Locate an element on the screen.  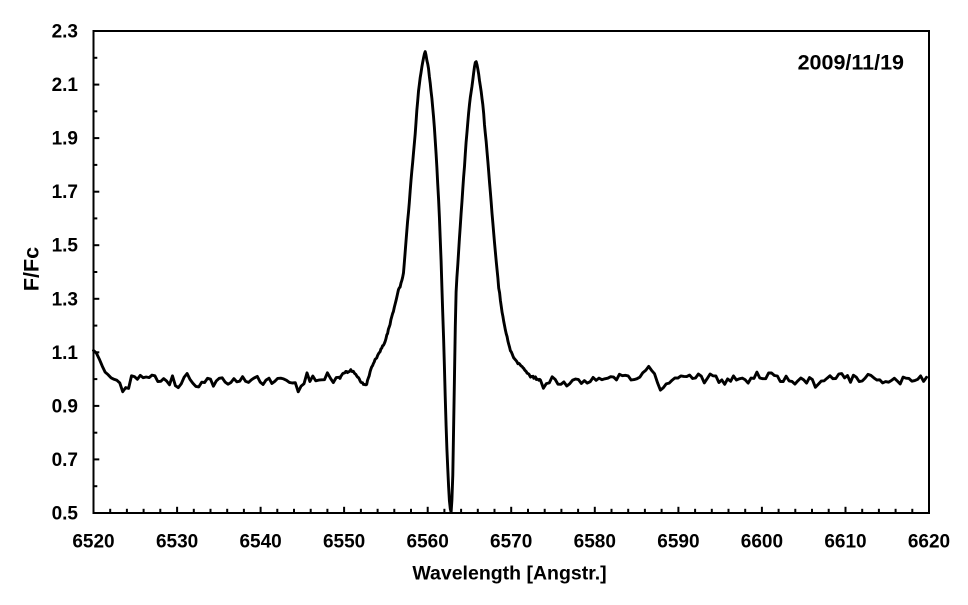
svg-text: 6600 is located at coordinates (762, 542).